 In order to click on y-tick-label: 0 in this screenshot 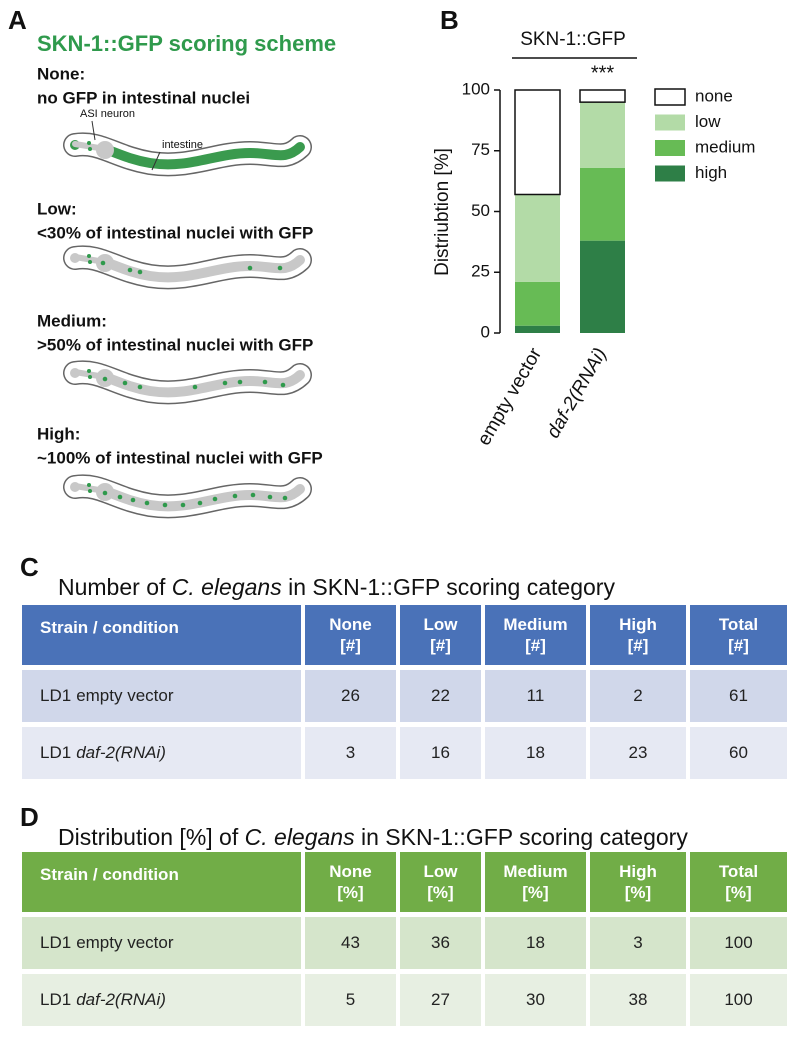, I will do `click(485, 331)`.